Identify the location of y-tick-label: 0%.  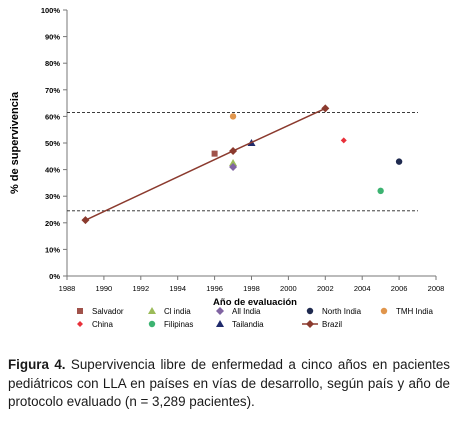
(54, 276).